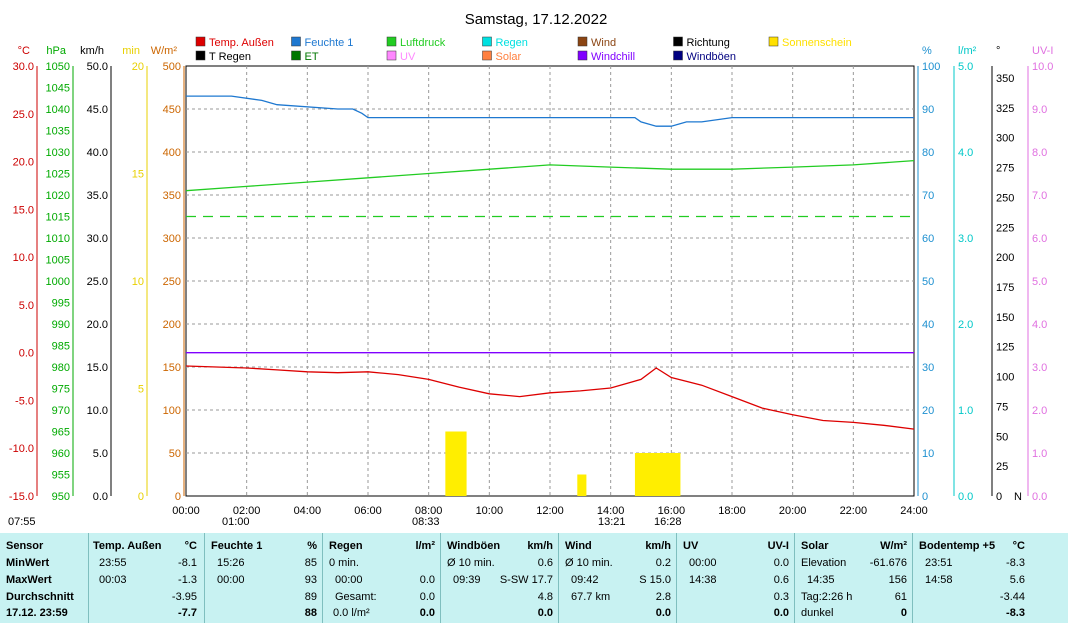 This screenshot has height=623, width=1068. What do you see at coordinates (712, 57) in the screenshot?
I see `legend-label: Windböen` at bounding box center [712, 57].